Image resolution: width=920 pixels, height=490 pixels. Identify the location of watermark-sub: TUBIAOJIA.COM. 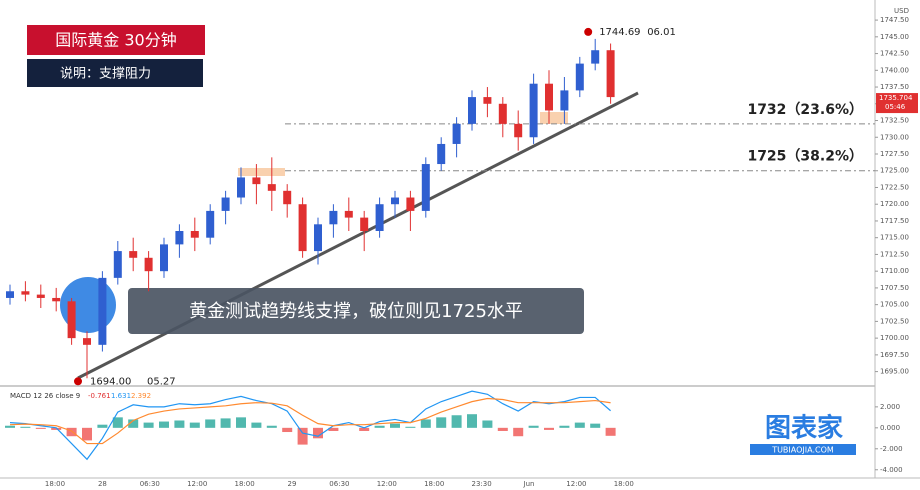
(802, 450).